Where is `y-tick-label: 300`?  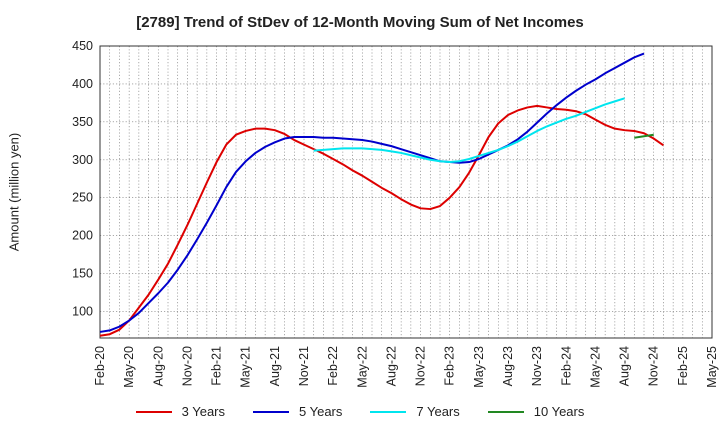 y-tick-label: 300 is located at coordinates (82, 160).